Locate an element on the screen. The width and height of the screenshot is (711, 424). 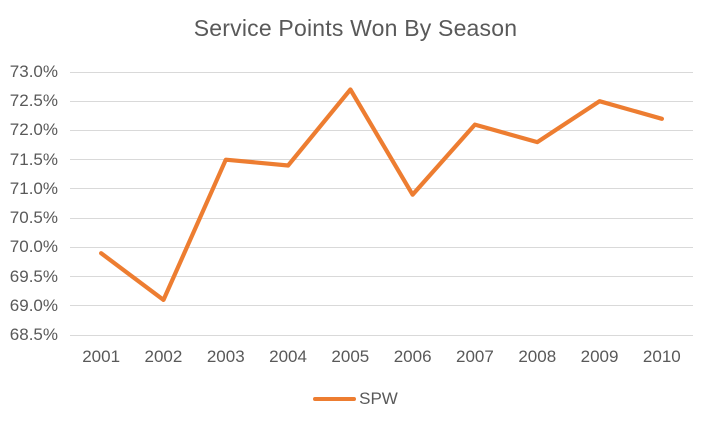
x-axis-labels: 2001 2002 2003 2004 2005 2006 2007 2008 2009 2010 is located at coordinates (381, 357).